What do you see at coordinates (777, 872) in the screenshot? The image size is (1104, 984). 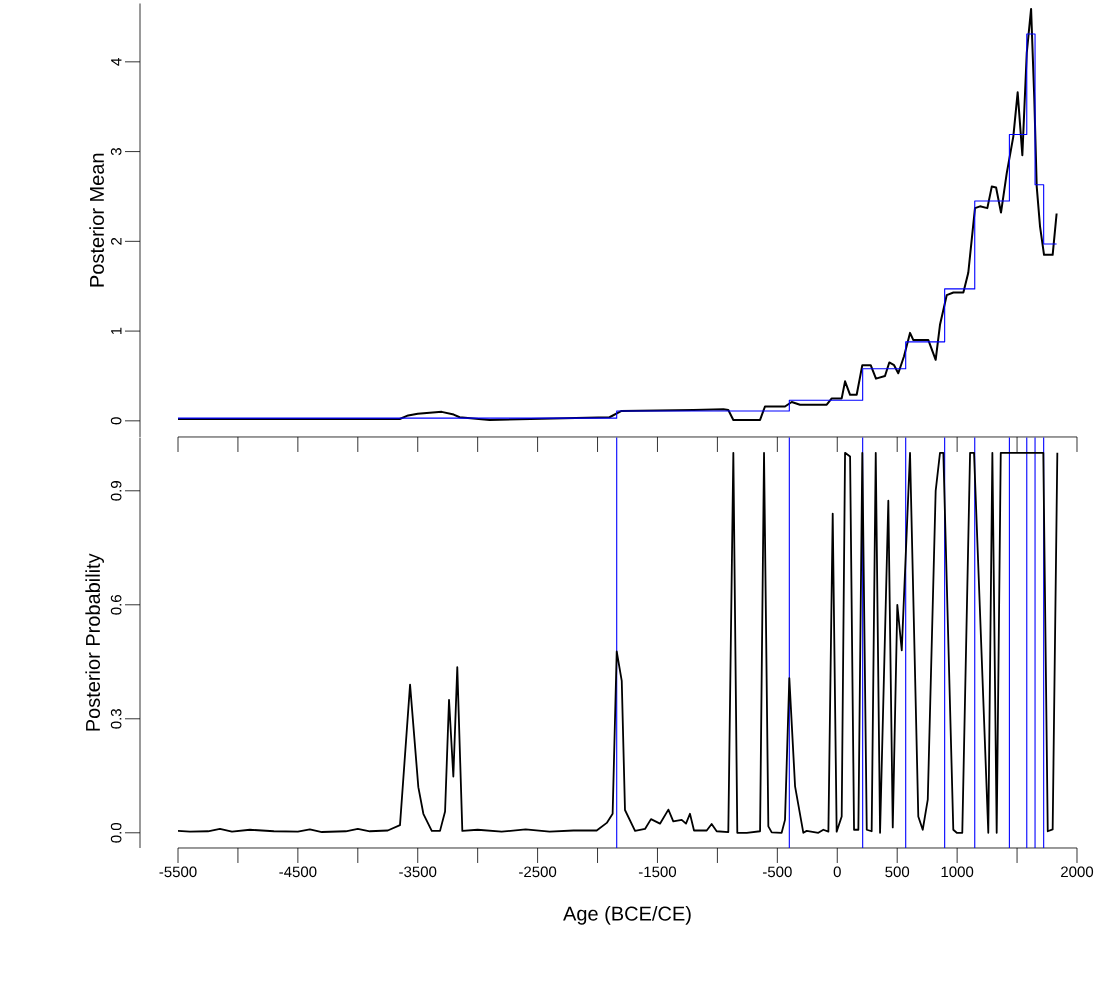 I see `x-tick-label: -500` at bounding box center [777, 872].